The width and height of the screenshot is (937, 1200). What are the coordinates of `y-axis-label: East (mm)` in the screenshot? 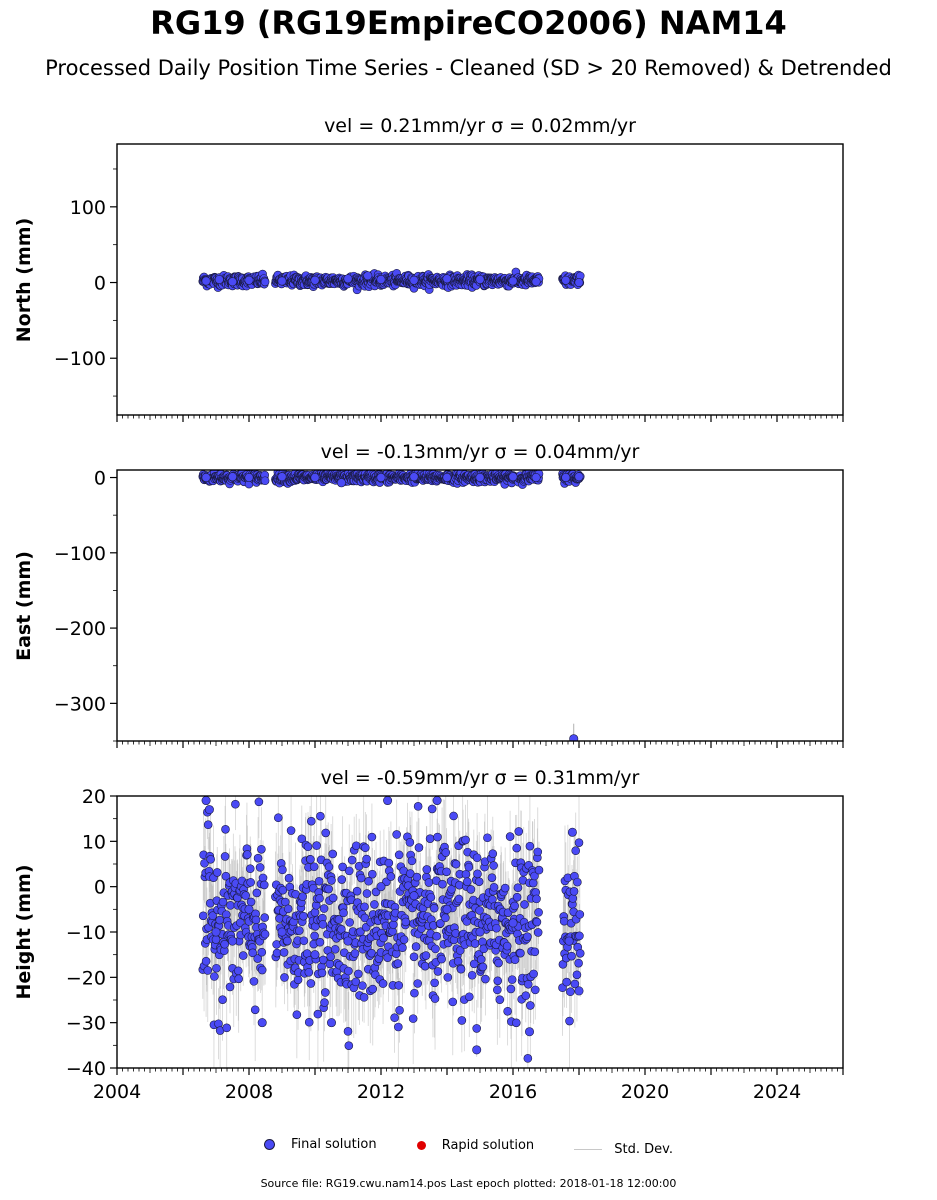 It's located at (24, 606).